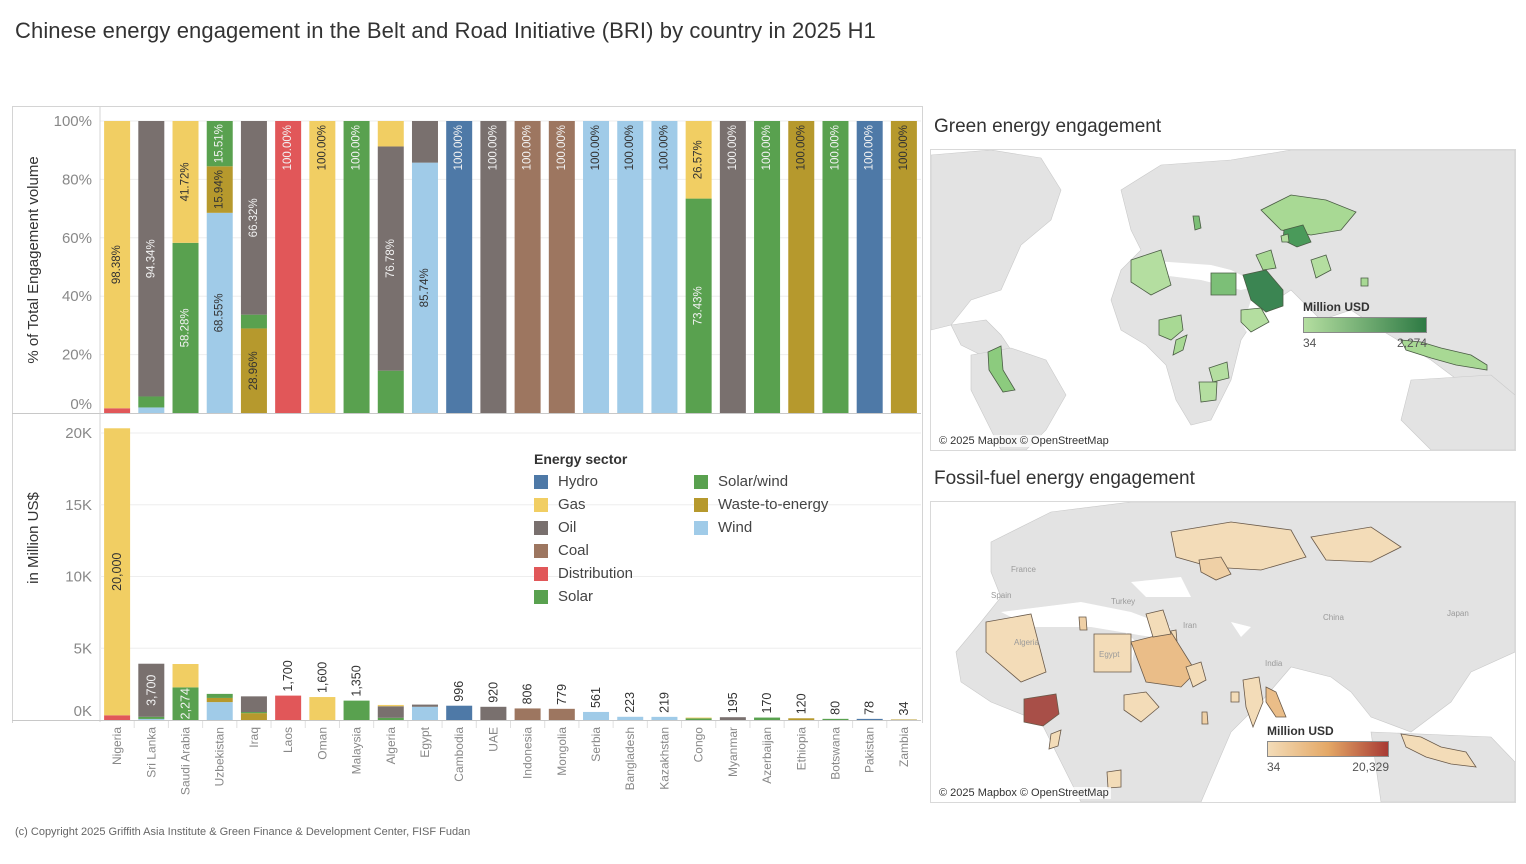  Describe the element at coordinates (1321, 266) in the screenshot. I see `country-pakistan` at that location.